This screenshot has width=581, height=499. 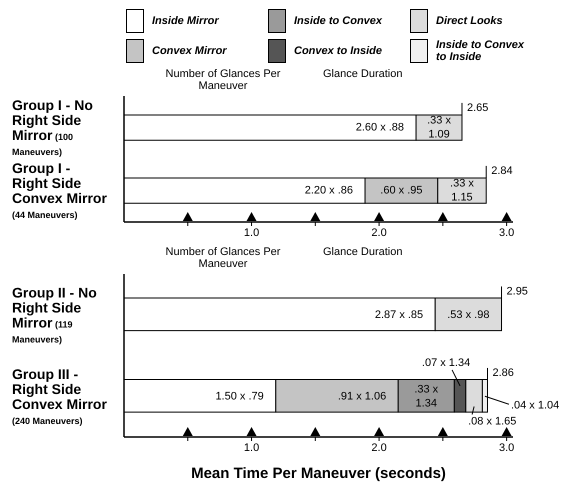 What do you see at coordinates (426, 396) in the screenshot?
I see `annotation: .33 x 1.34` at bounding box center [426, 396].